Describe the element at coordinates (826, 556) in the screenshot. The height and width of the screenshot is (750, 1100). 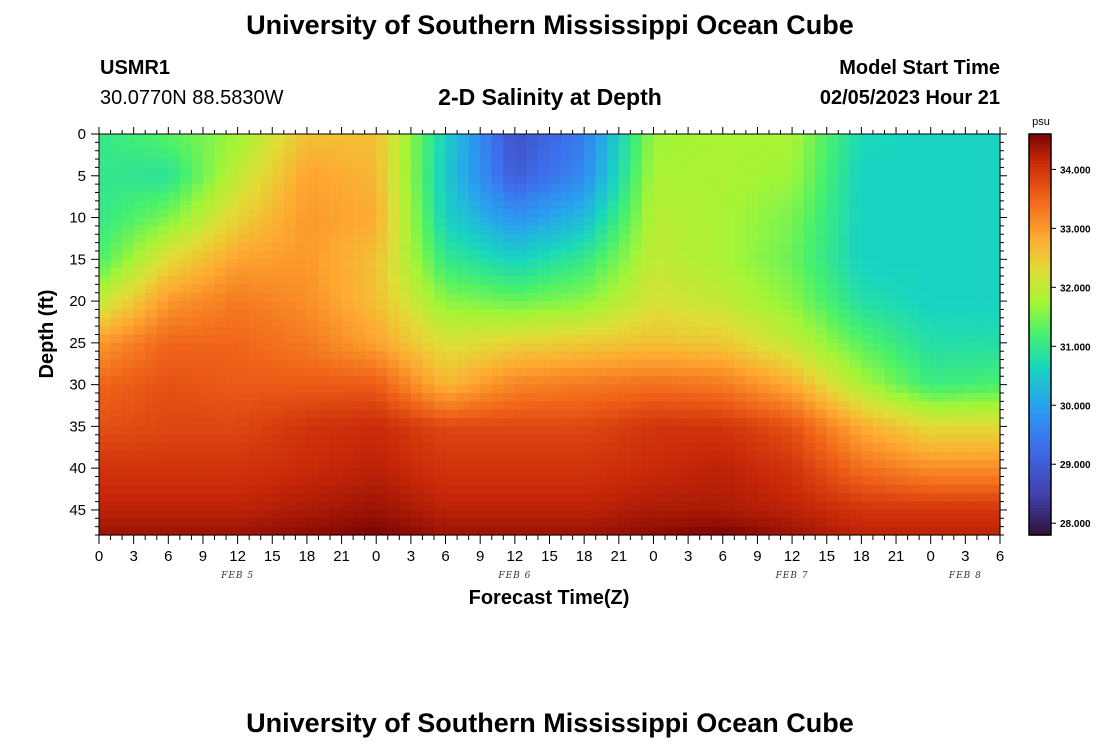
I see `x-tick-label: 15` at that location.